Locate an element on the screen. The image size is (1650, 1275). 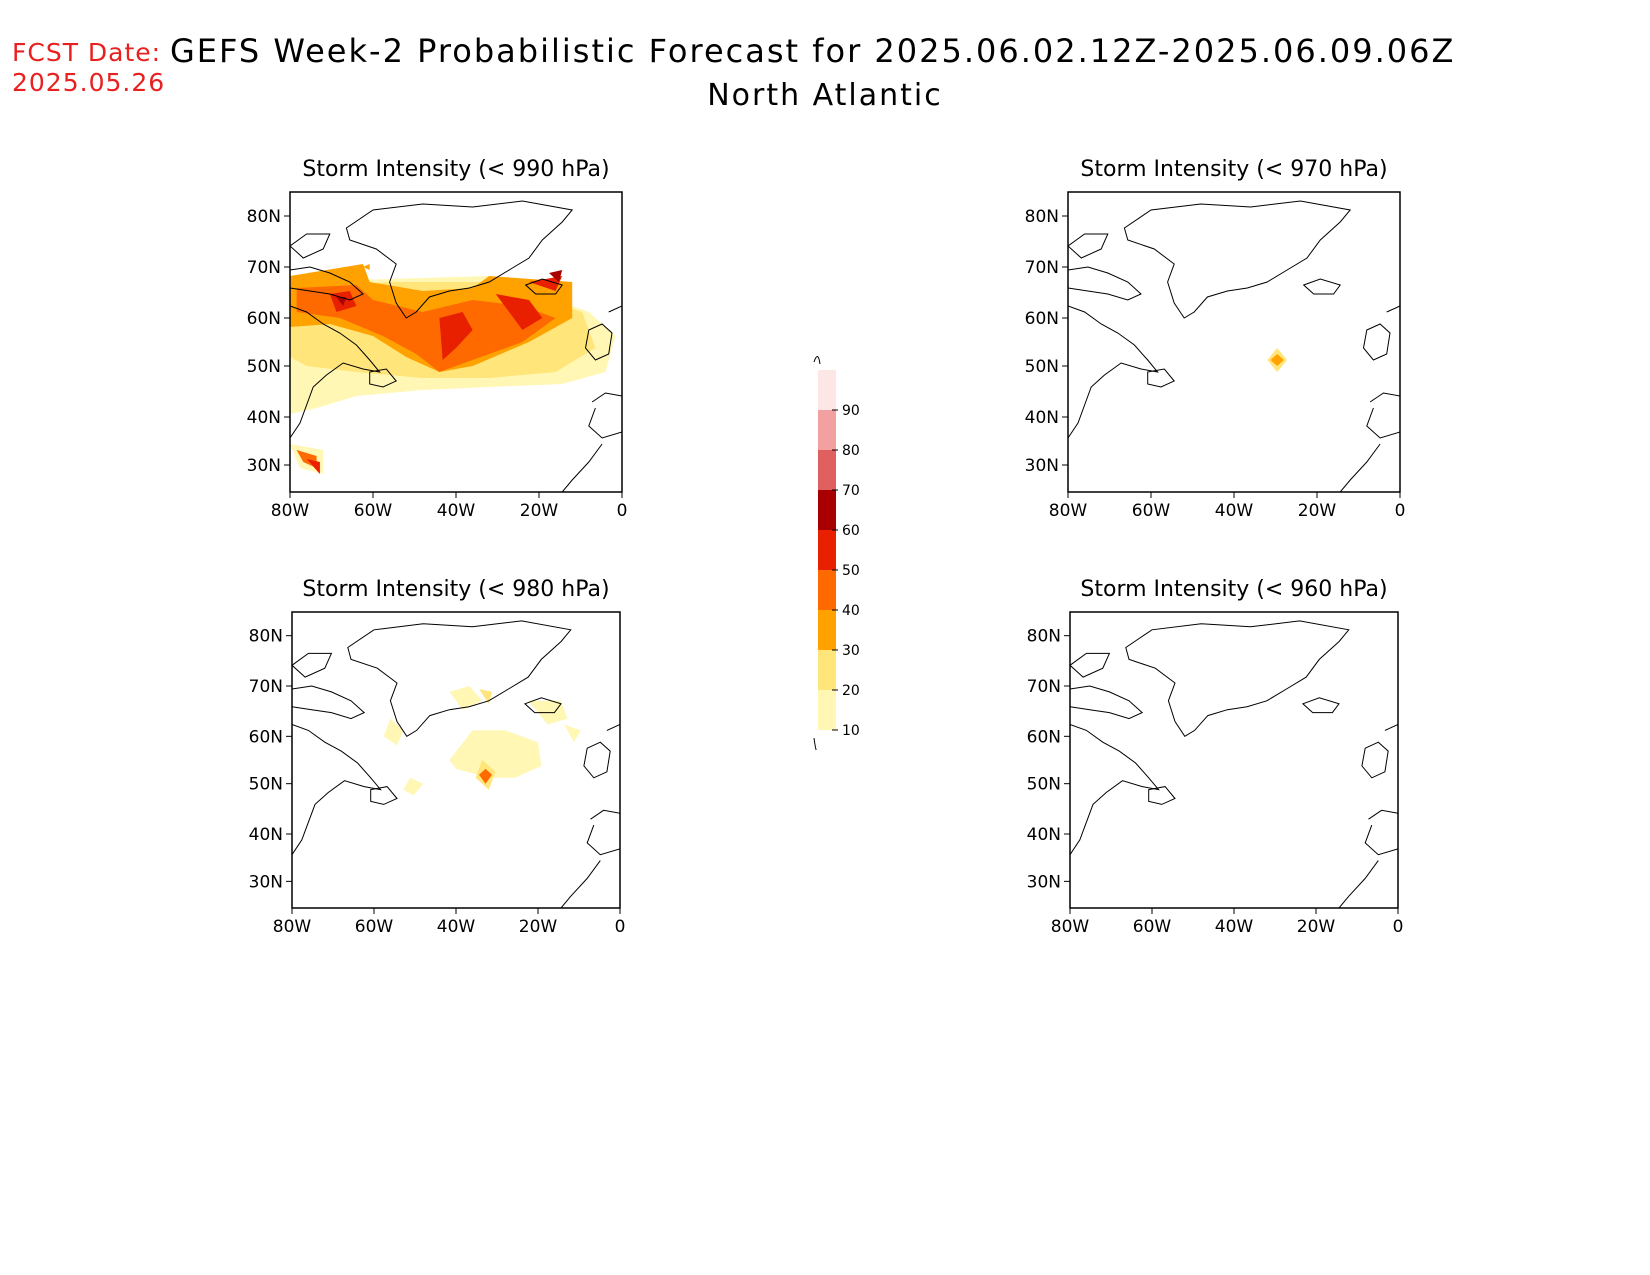
panel-title: Storm Intensity (< 960 hPa) is located at coordinates (1233, 589).